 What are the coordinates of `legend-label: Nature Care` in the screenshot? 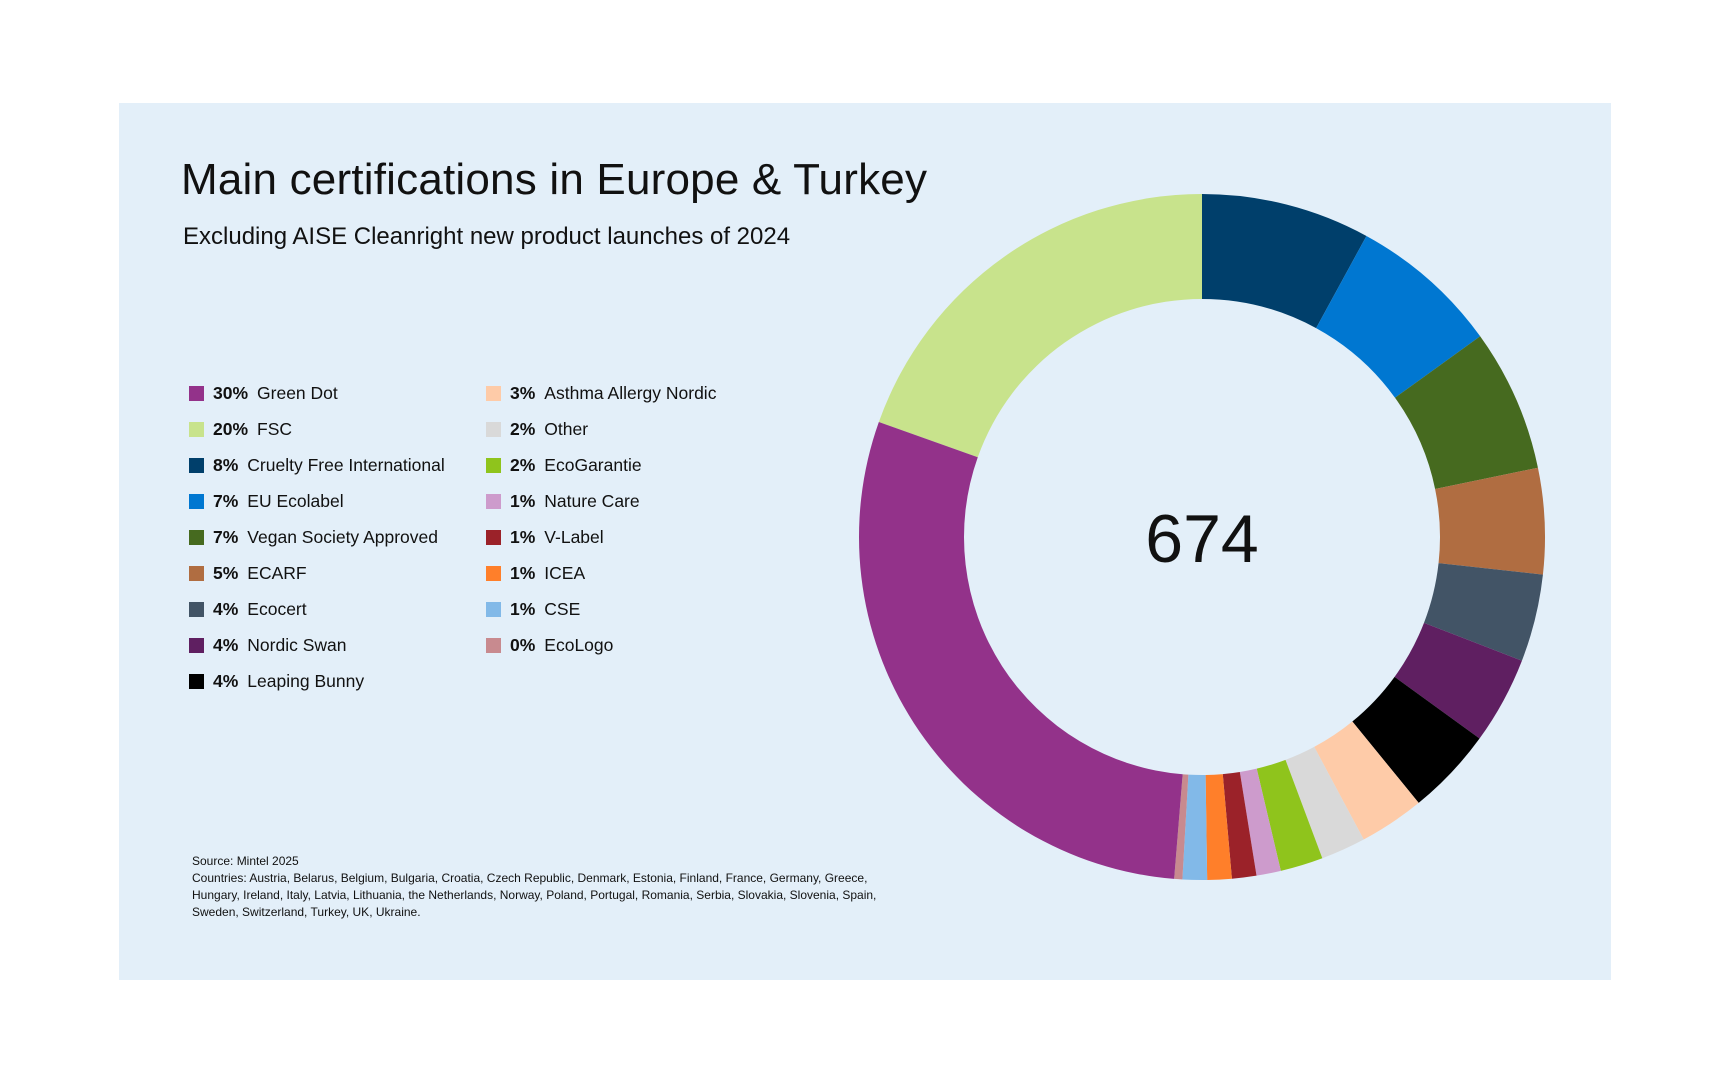 It's located at (592, 500).